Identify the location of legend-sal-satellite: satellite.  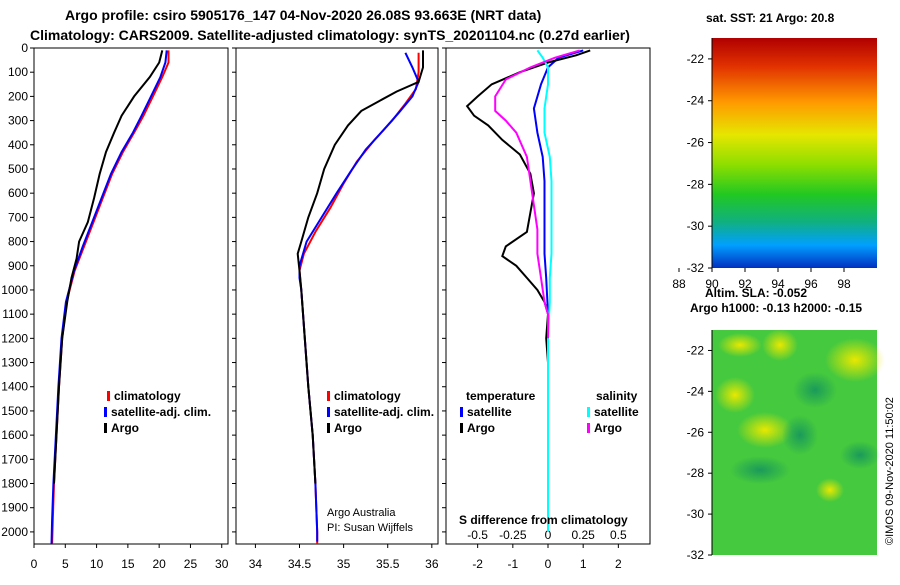
(616, 412).